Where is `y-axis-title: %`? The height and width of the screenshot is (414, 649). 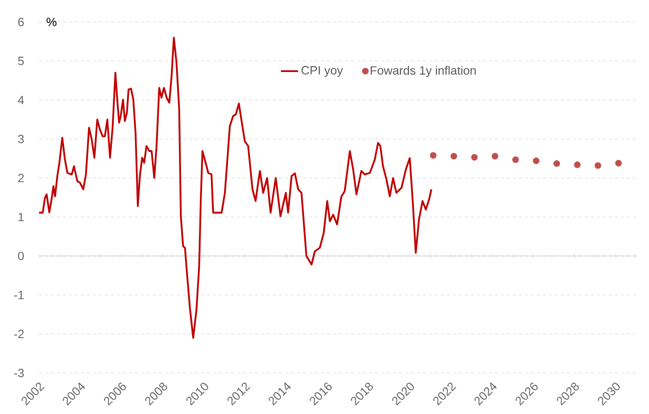
y-axis-title: % is located at coordinates (51, 22).